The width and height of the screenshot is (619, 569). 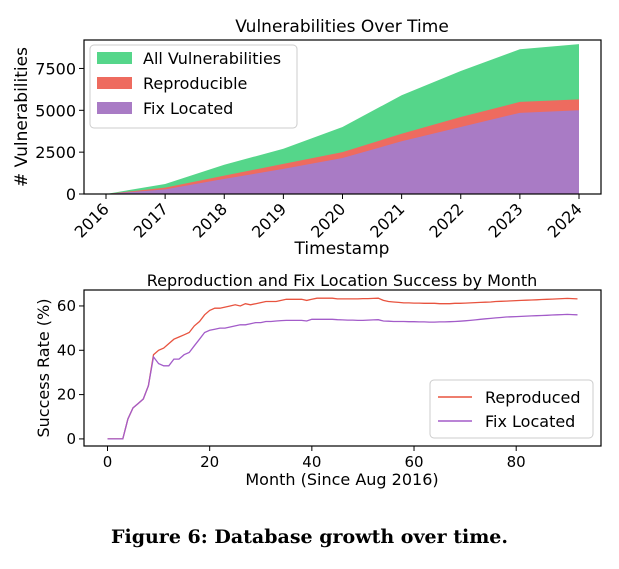 What do you see at coordinates (210, 220) in the screenshot?
I see `x-tick-label: 2018` at bounding box center [210, 220].